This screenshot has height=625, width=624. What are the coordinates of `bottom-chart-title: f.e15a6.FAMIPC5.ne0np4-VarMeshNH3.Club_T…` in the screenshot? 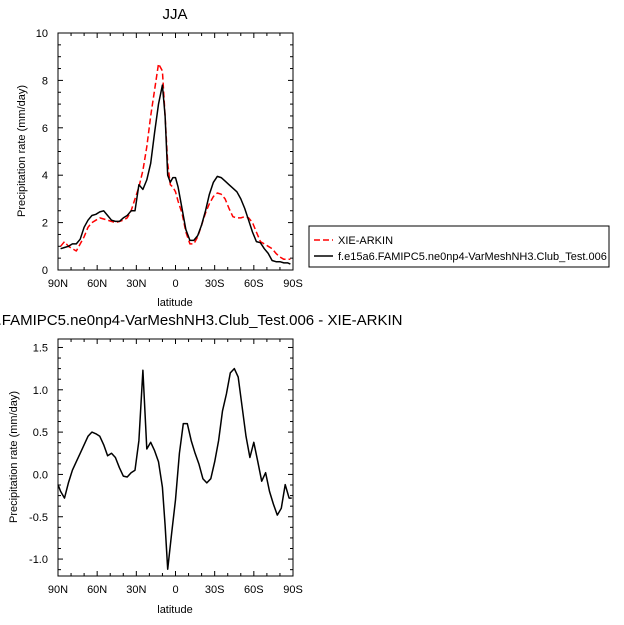 It's located at (201, 320).